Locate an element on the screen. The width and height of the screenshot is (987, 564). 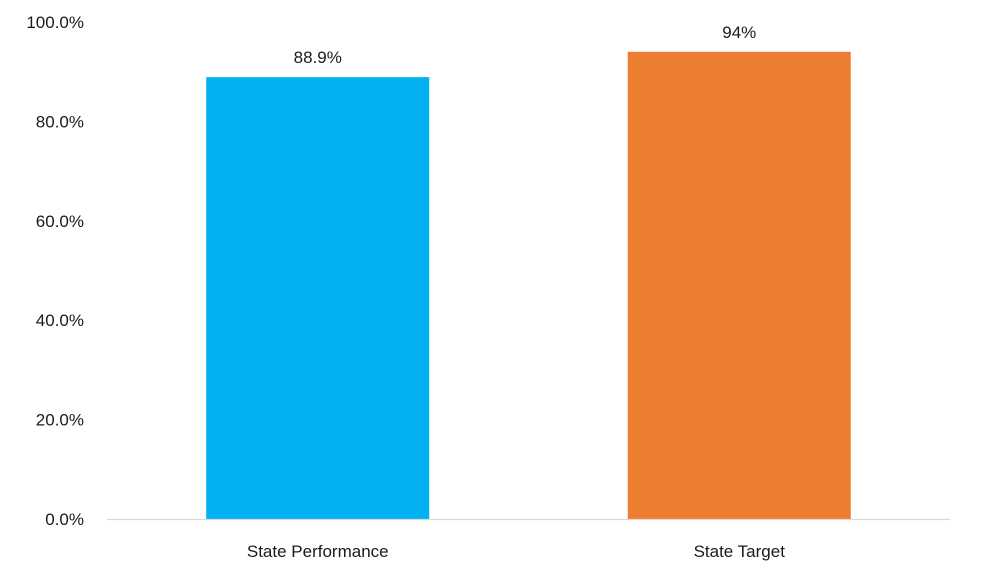
x-category-label: State Performance is located at coordinates (318, 551).